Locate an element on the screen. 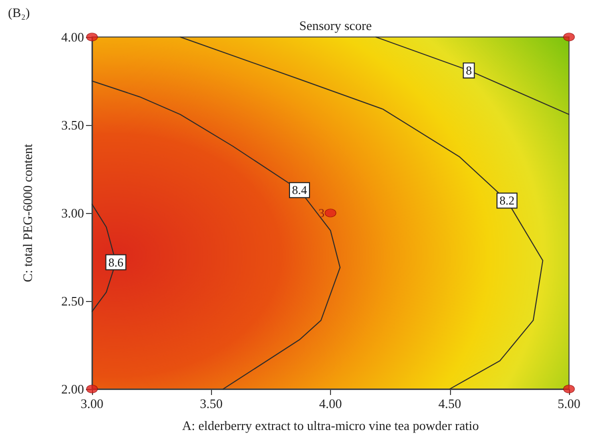 The width and height of the screenshot is (591, 443). y-tick-label: 3.00 is located at coordinates (72, 213).